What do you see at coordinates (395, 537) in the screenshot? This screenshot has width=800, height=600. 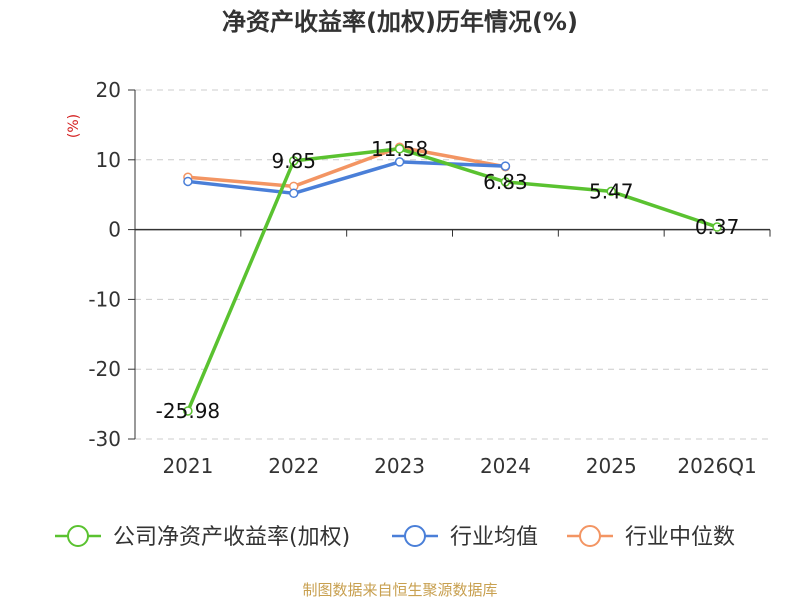 I see `legend: 公司净资产收益率(加权) 行业均值 行业中位数` at bounding box center [395, 537].